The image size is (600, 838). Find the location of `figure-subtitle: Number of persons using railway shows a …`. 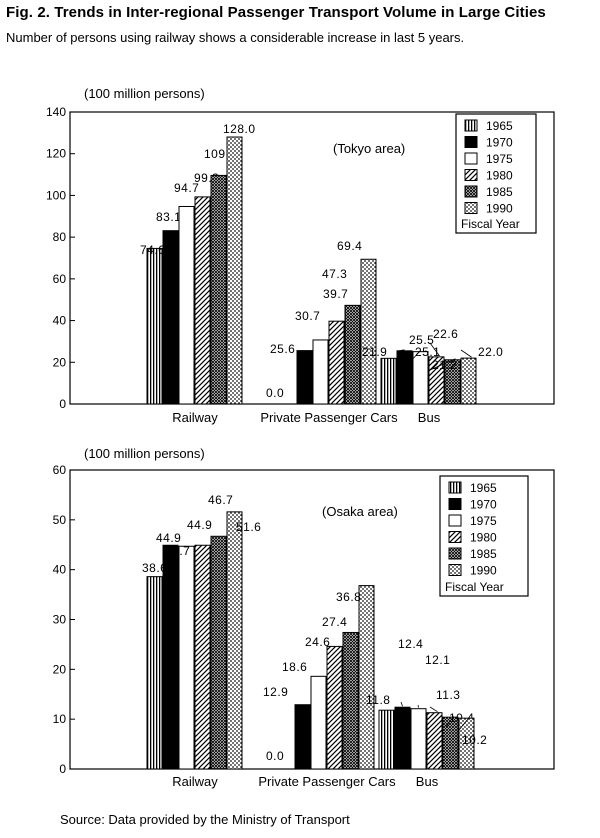

figure-subtitle: Number of persons using railway shows a … is located at coordinates (235, 37).